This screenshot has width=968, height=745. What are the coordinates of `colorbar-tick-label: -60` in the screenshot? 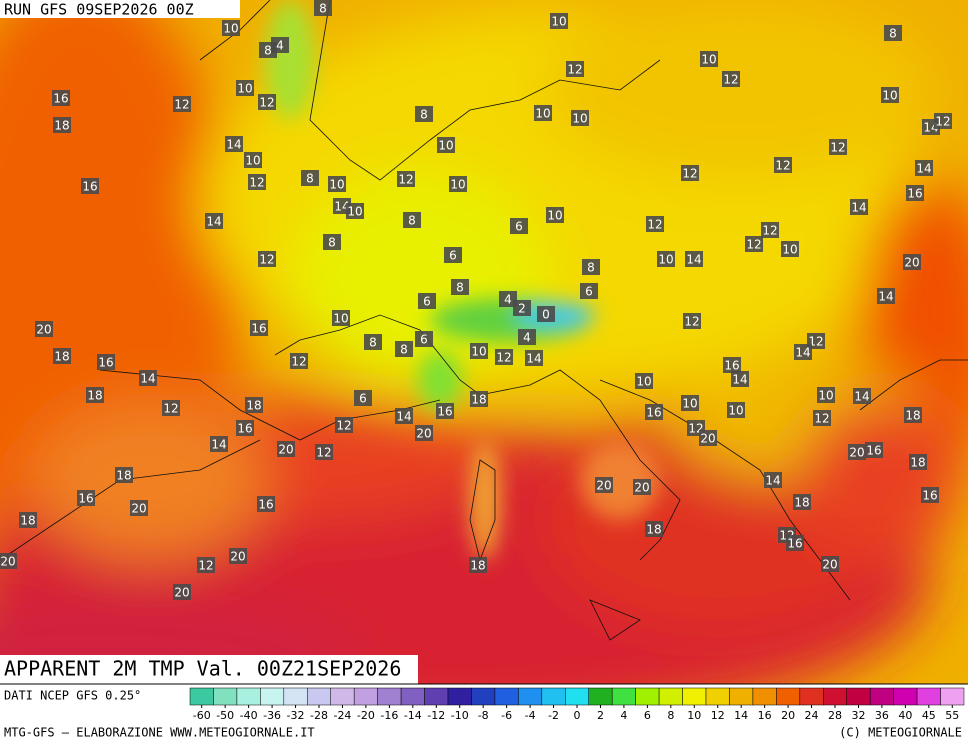 It's located at (202, 715).